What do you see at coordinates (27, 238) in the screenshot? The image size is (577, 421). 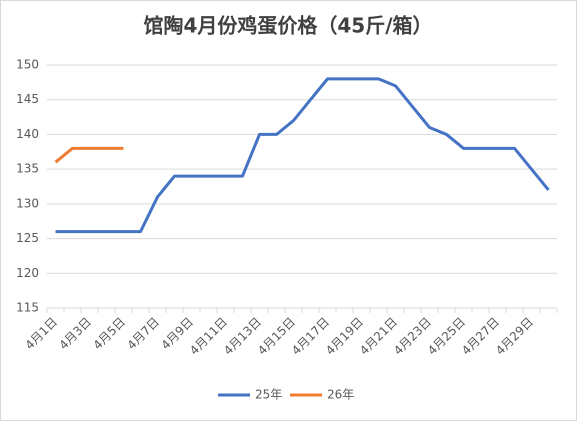 I see `y-tick-label: 125` at bounding box center [27, 238].